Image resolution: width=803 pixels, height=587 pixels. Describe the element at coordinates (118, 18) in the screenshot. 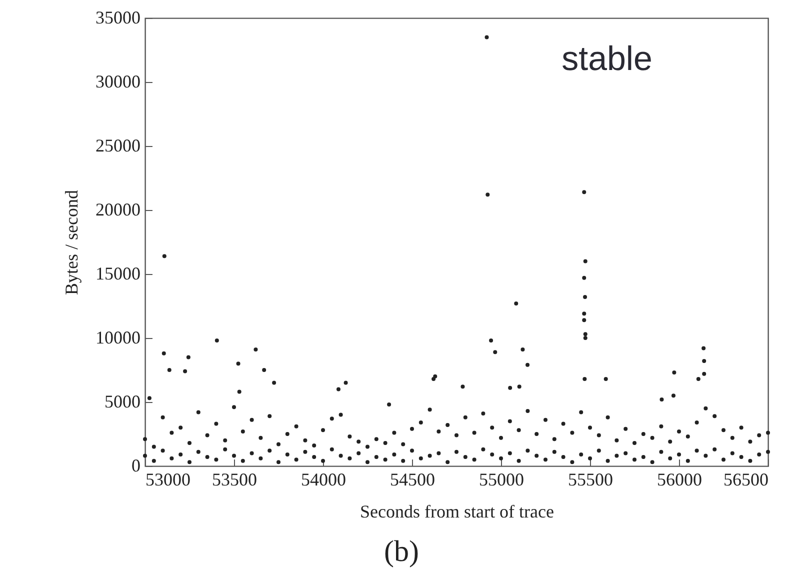

I see `y-tick-label: 35000` at that location.